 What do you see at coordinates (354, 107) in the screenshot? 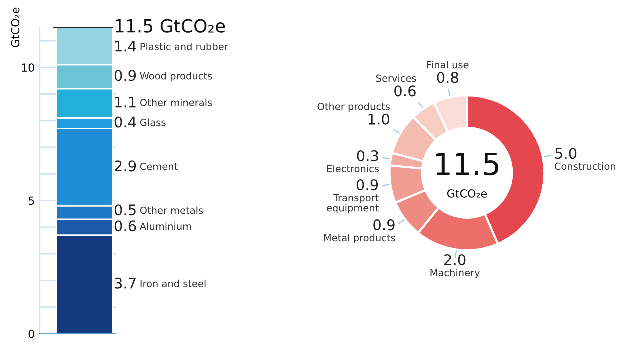
I see `slice-label: Other products` at bounding box center [354, 107].